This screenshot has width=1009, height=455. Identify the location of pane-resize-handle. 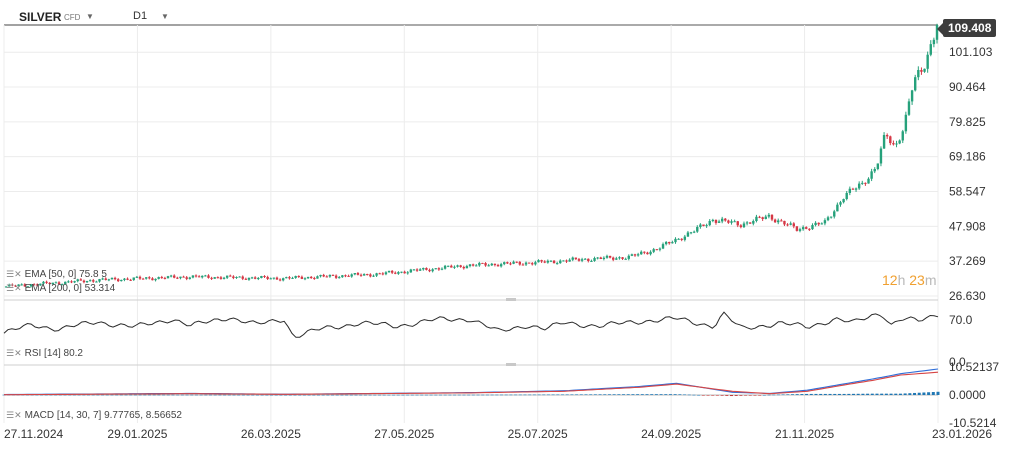
(511, 299).